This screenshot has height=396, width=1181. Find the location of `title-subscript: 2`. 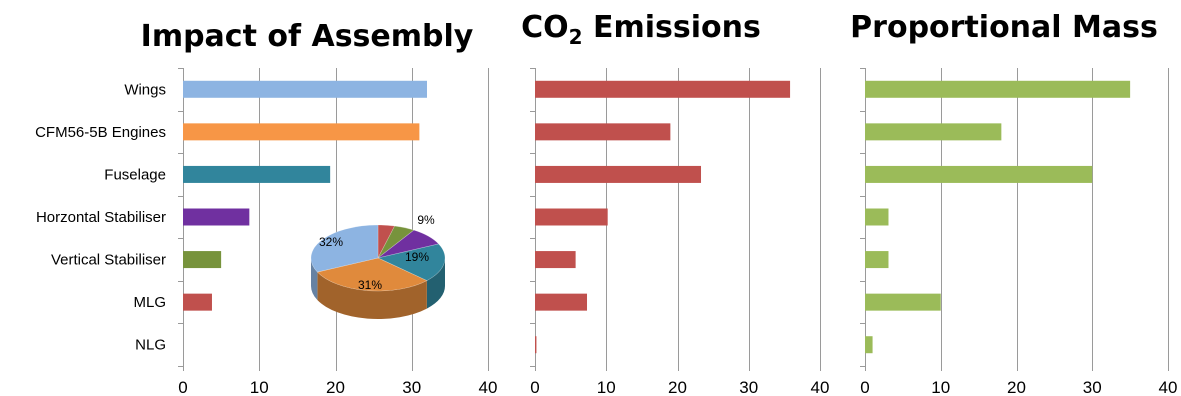

title-subscript: 2 is located at coordinates (576, 37).